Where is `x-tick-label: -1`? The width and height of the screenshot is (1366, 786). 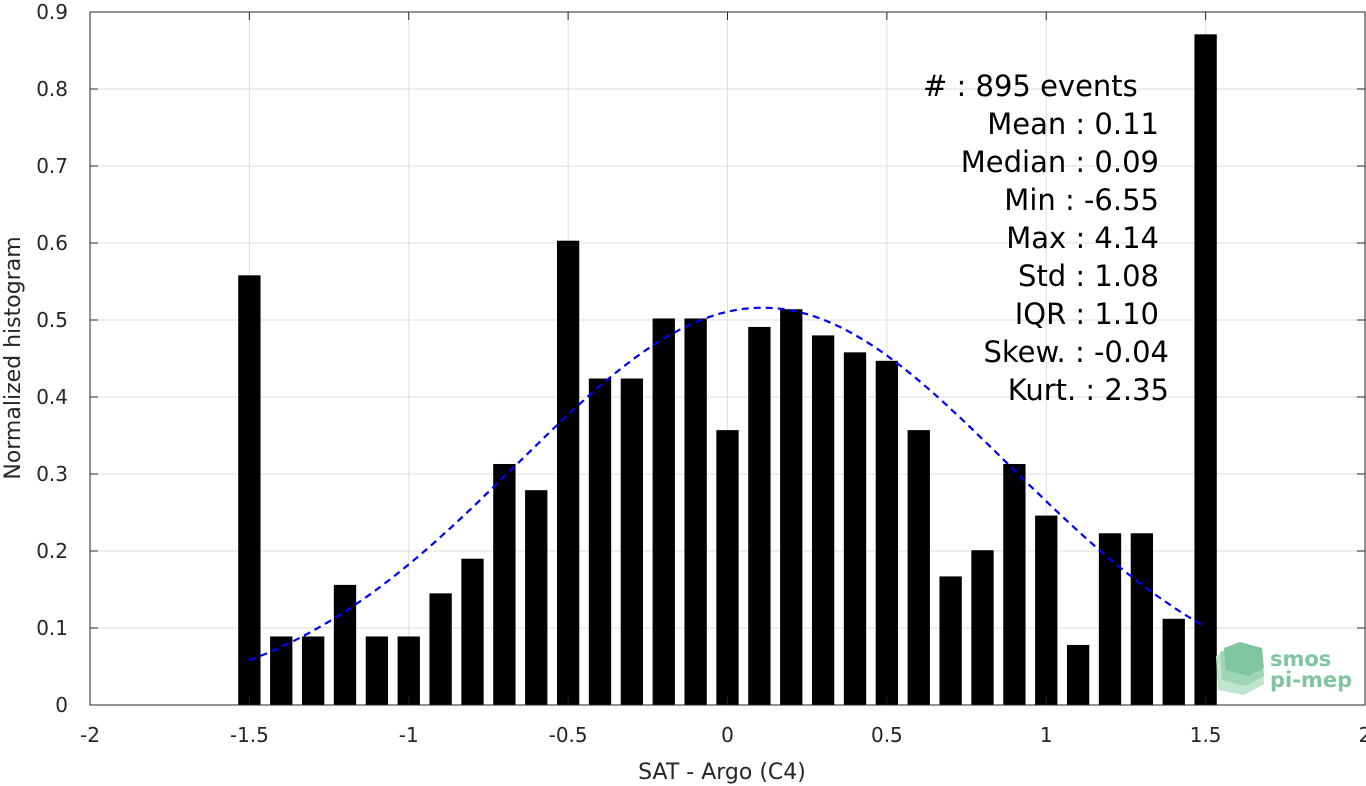 x-tick-label: -1 is located at coordinates (409, 735).